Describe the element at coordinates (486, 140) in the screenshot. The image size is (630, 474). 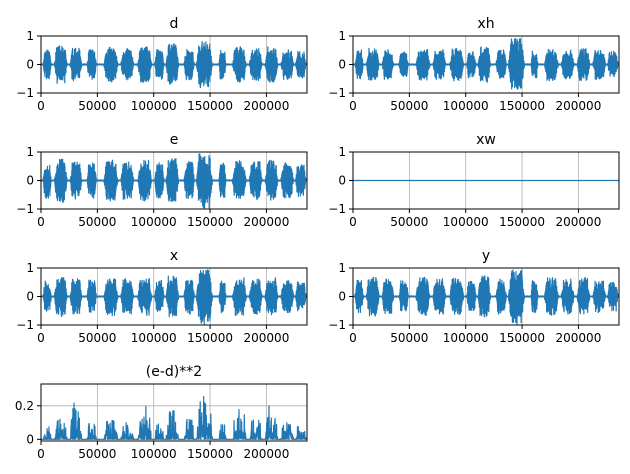
I see `subplot-title: xw` at that location.